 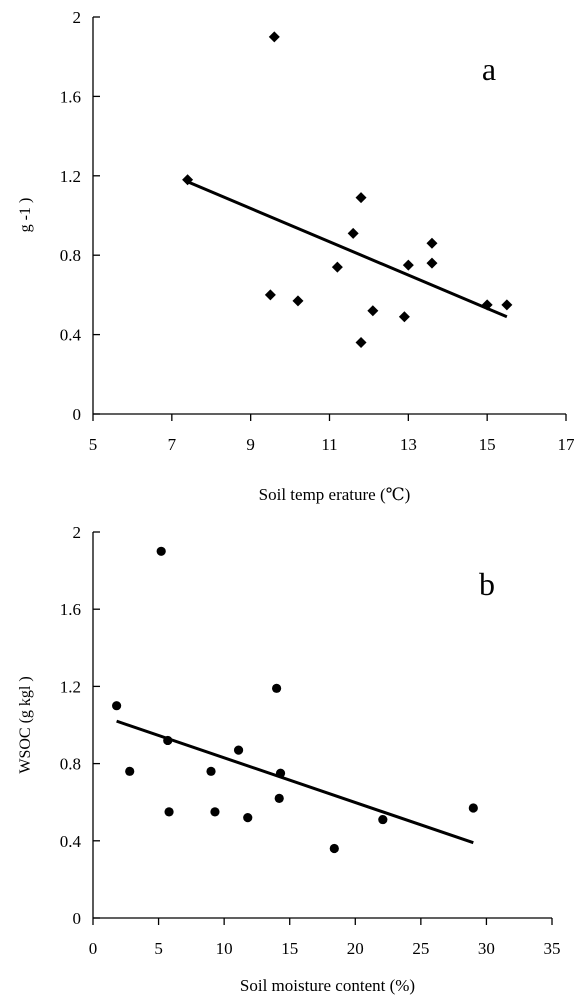 I want to click on x-tick-label: 30, so click(x=486, y=948).